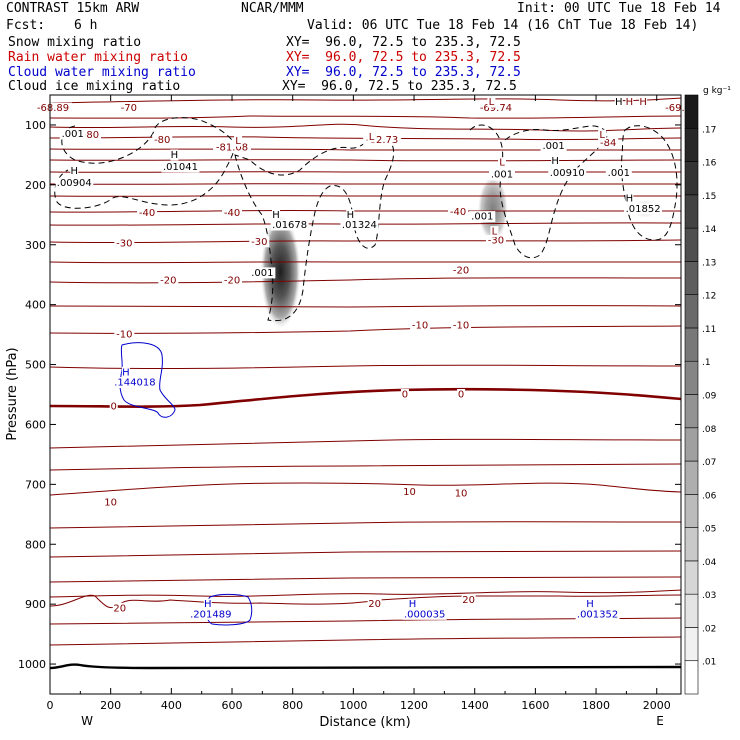 The image size is (740, 740). I want to click on cloud-water-label: .144018, so click(134, 383).